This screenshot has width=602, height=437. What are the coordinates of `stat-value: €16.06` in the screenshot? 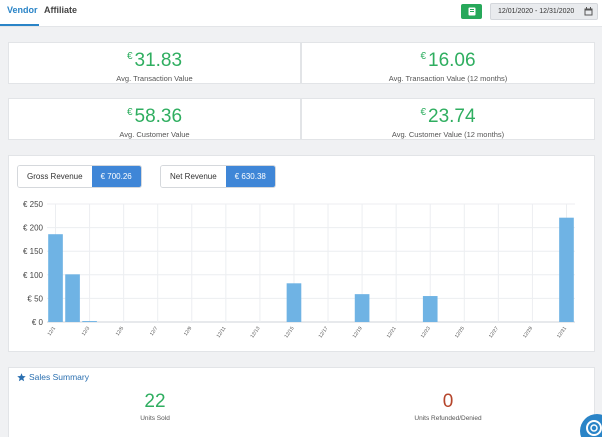 It's located at (448, 60).